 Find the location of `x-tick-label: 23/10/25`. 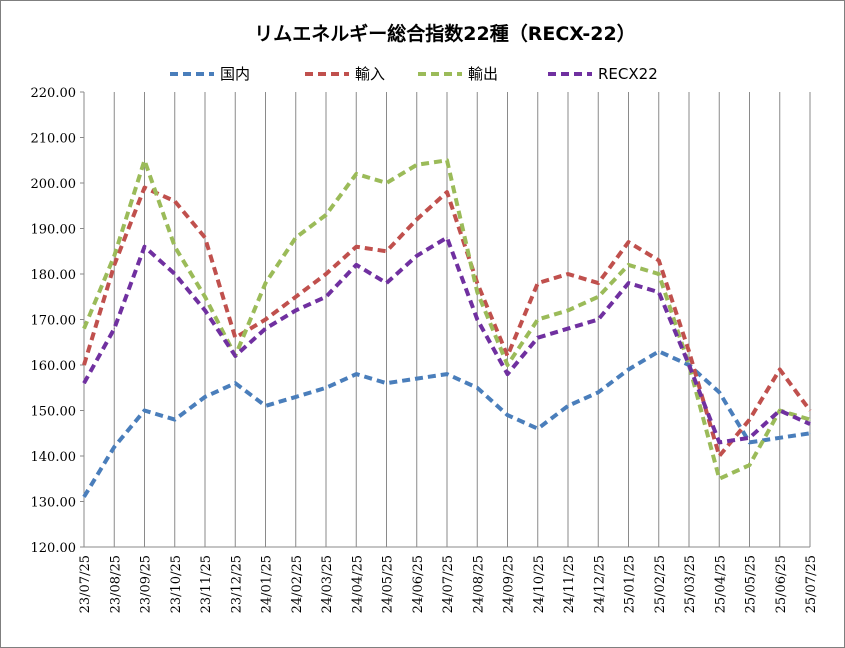

x-tick-label: 23/10/25 is located at coordinates (176, 584).